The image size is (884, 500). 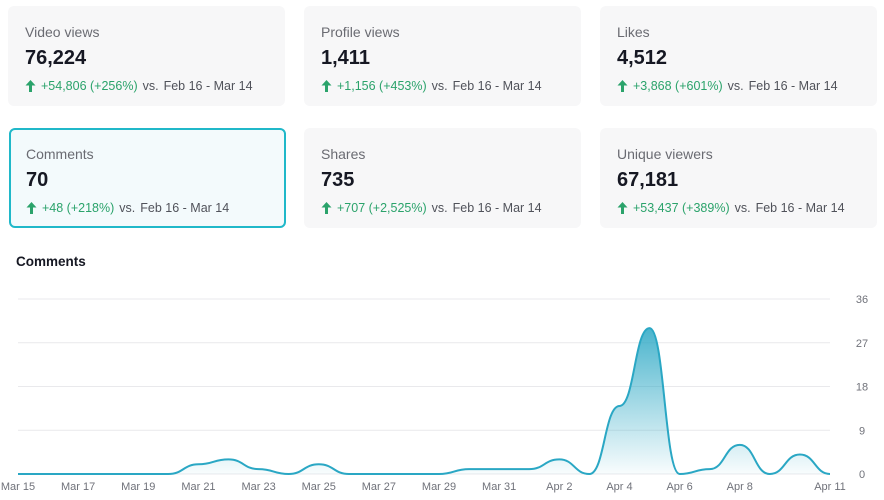 What do you see at coordinates (345, 58) in the screenshot?
I see `metric-value: 1,411` at bounding box center [345, 58].